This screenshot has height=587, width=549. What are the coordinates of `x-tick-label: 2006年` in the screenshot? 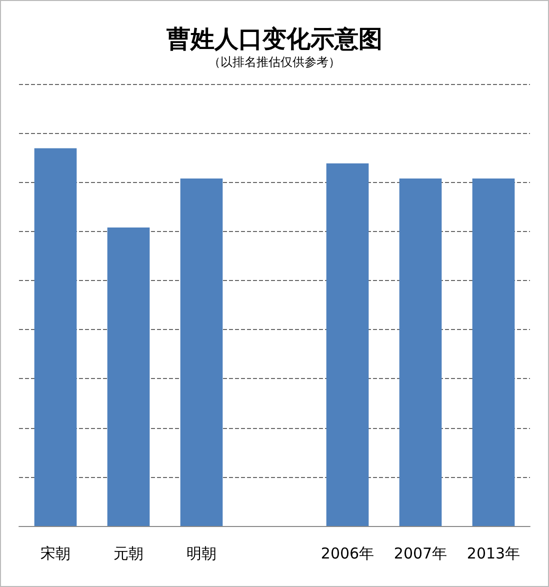 It's located at (347, 553).